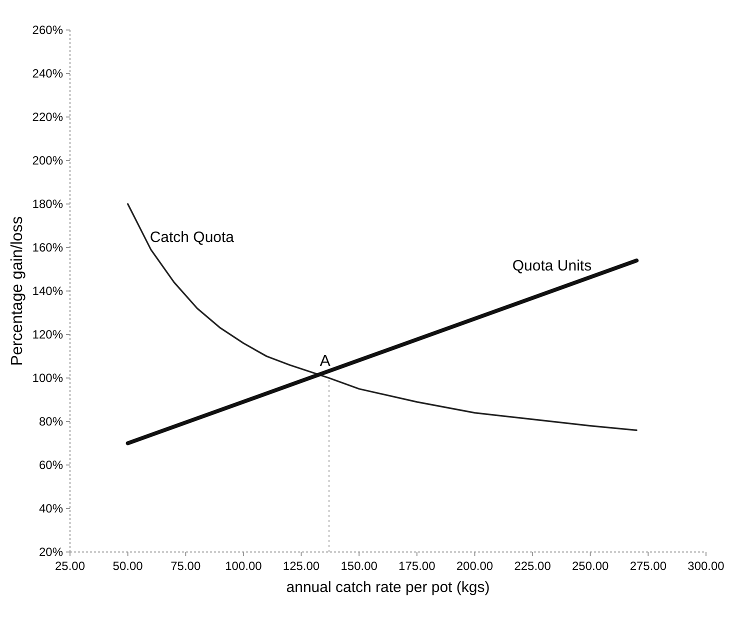  I want to click on x-axis-title: annual catch rate per pot (kgs), so click(388, 587).